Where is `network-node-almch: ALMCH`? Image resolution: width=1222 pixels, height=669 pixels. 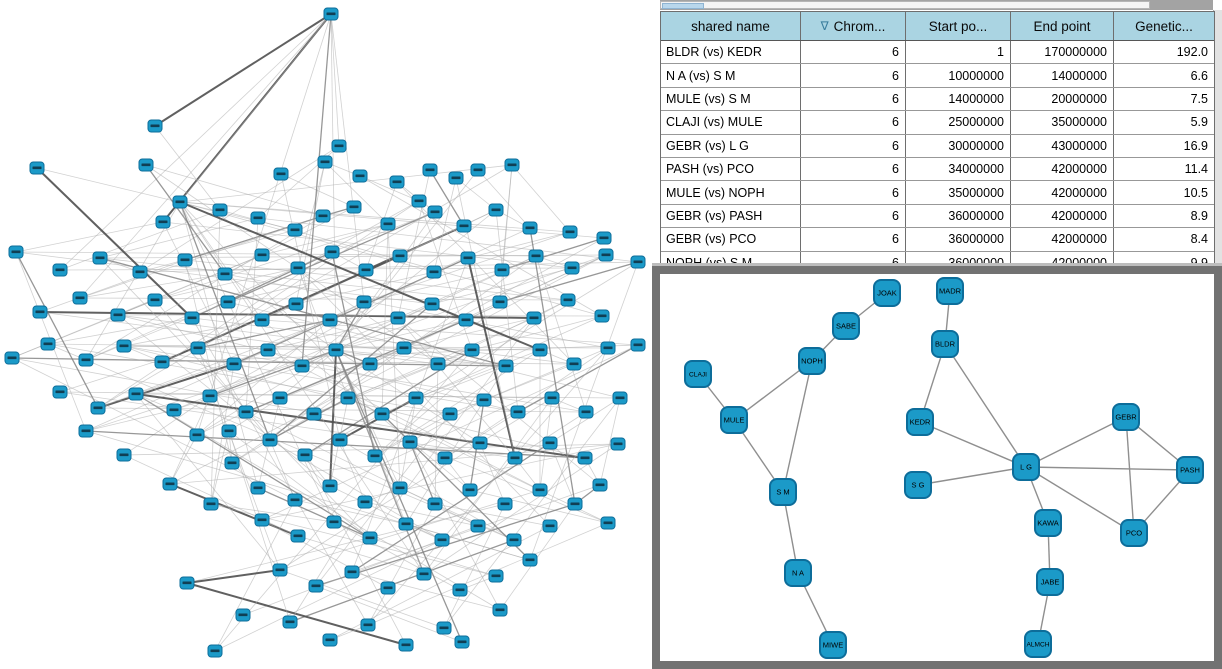 network-node-almch: ALMCH is located at coordinates (1038, 644).